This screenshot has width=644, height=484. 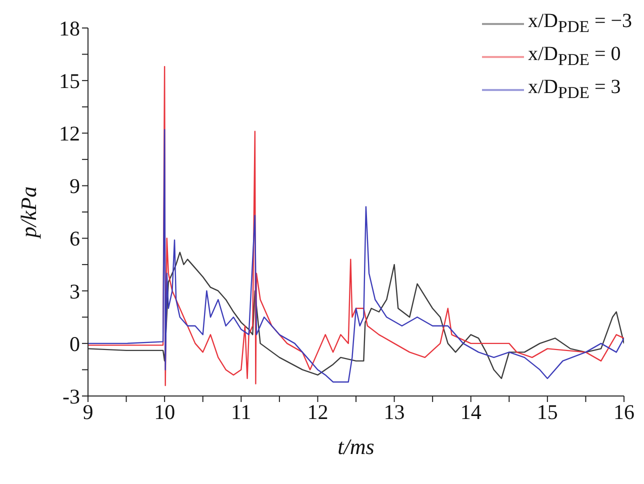 I want to click on x-tick-label: 11, so click(x=241, y=412).